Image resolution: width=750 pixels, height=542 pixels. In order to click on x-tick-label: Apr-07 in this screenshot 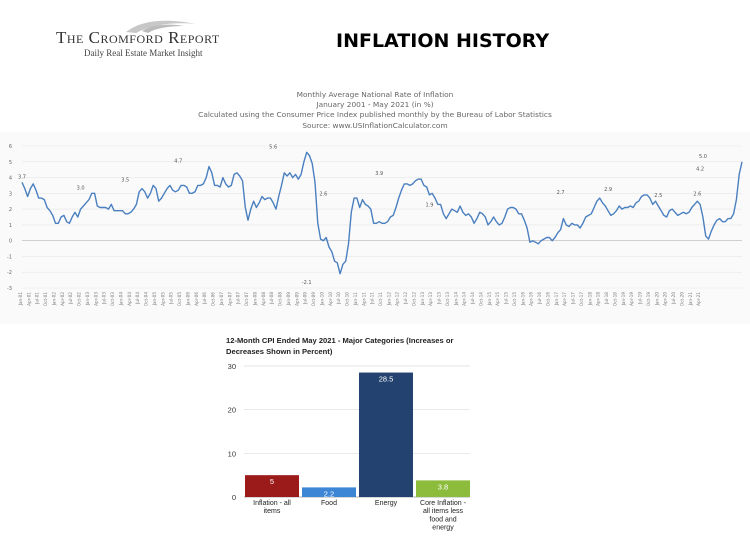, I will do `click(229, 299)`.